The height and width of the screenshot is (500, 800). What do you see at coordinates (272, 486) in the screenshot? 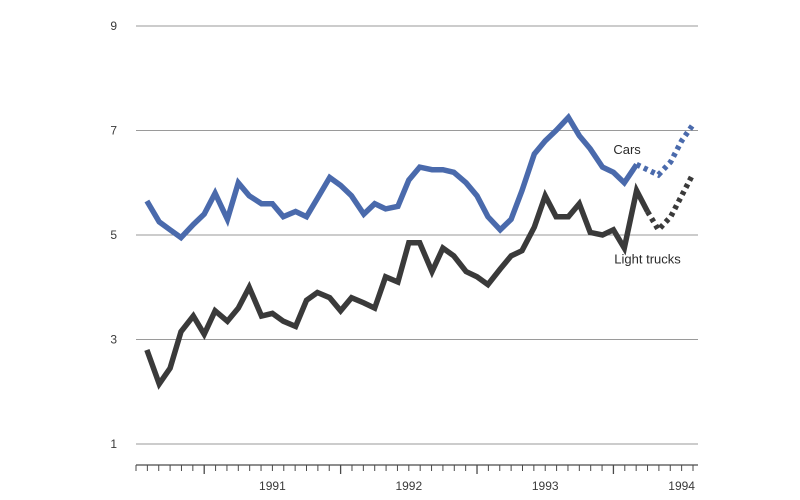
I see `x-tick-label: 1991` at bounding box center [272, 486].